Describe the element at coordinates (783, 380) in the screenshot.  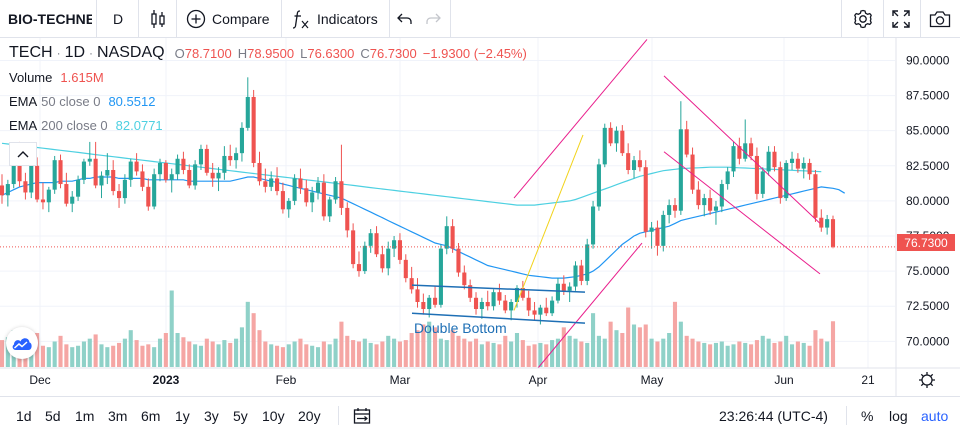
I see `time-tick-label: Jun` at that location.